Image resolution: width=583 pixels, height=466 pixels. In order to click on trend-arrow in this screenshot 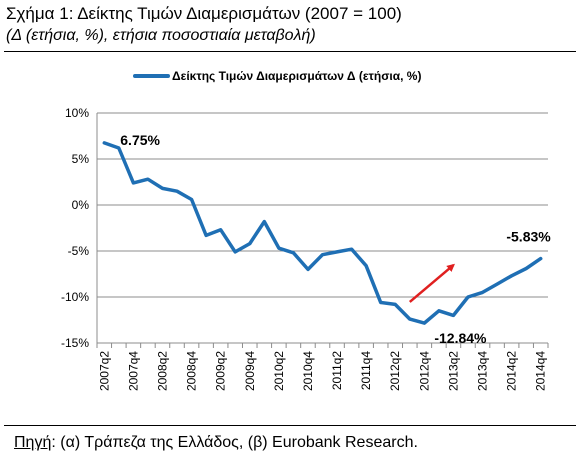, I will do `click(431, 283)`.